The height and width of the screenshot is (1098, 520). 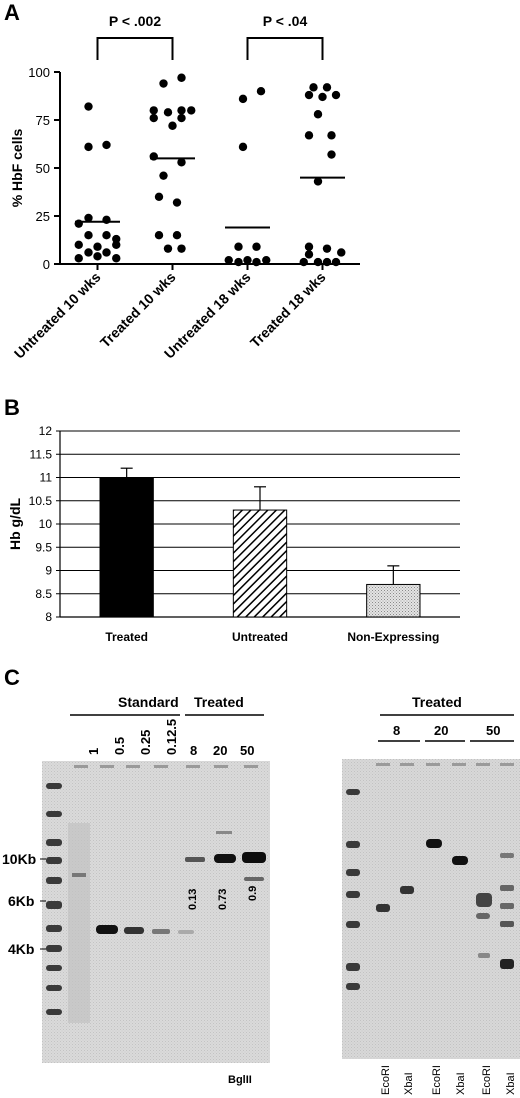 I want to click on y-axis-label: % HbF cells, so click(x=17, y=168).